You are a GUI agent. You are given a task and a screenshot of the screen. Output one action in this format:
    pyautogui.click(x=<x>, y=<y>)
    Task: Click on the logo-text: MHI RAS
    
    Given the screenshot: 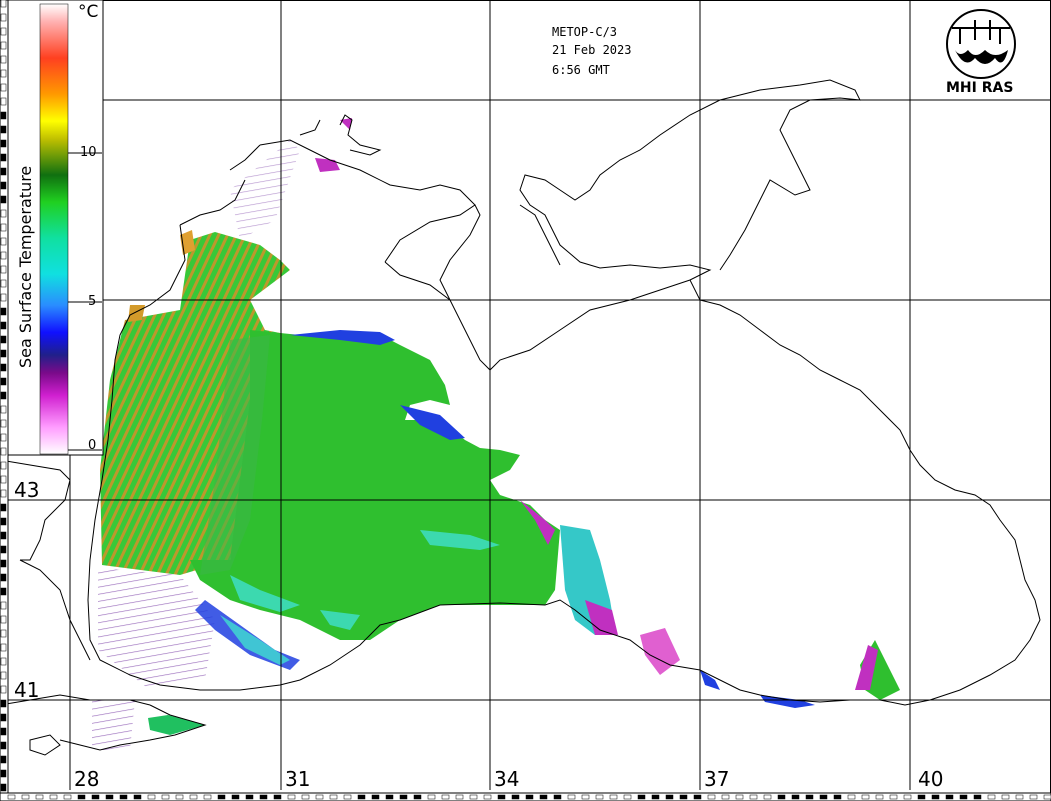 What is the action you would take?
    pyautogui.click(x=980, y=88)
    